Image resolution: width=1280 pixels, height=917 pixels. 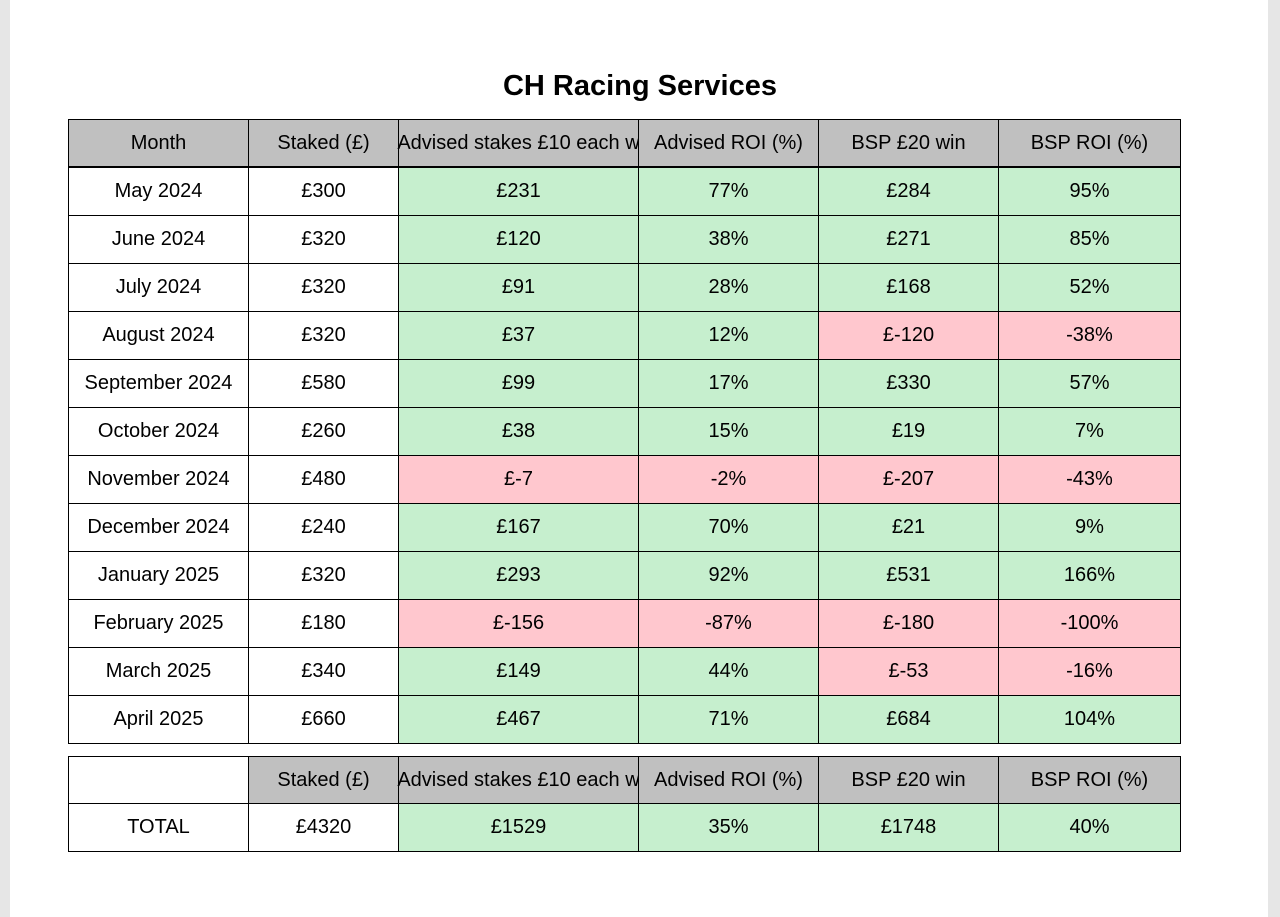 What do you see at coordinates (158, 239) in the screenshot?
I see `cell: June 2024` at bounding box center [158, 239].